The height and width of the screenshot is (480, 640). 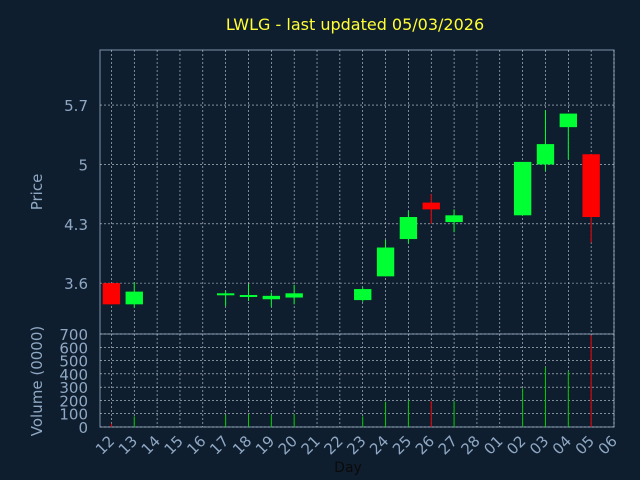 What do you see at coordinates (348, 468) in the screenshot?
I see `x-axis-label: Day` at bounding box center [348, 468].